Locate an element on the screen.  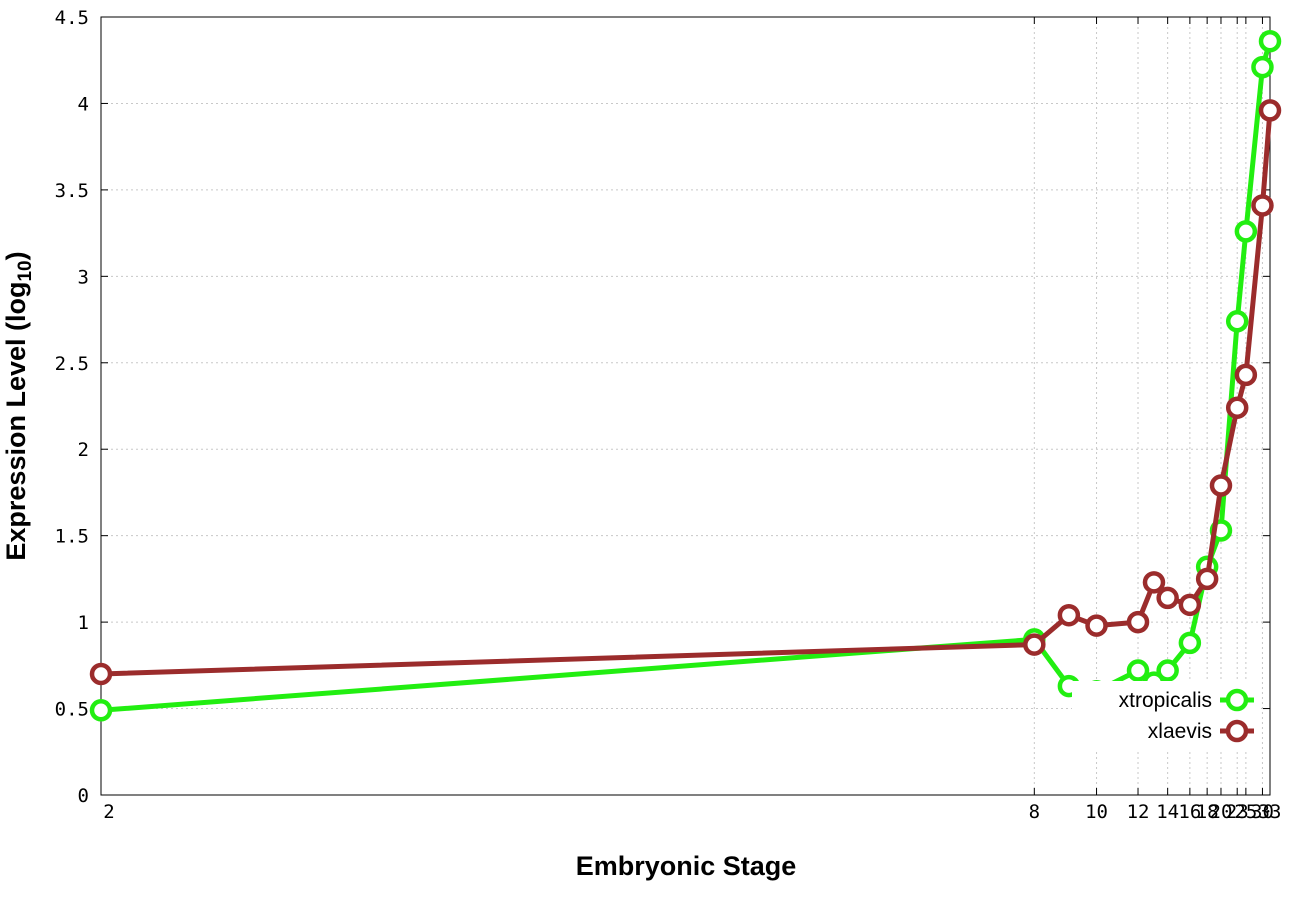
y-axis-title-main: Expression Level (log is located at coordinates (16, 421).